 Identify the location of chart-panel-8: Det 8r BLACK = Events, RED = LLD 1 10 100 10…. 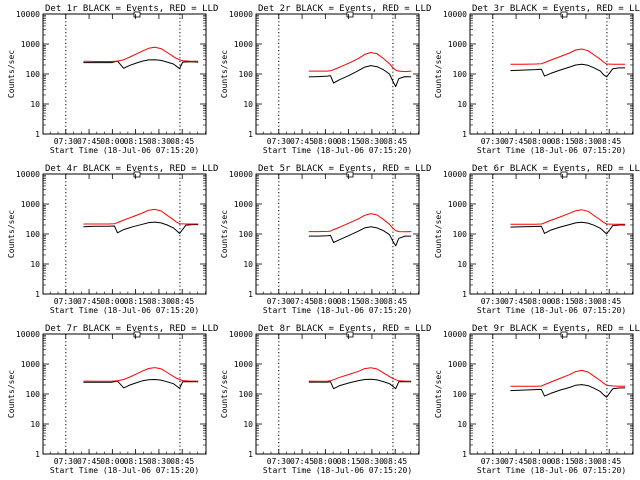
(325, 399).